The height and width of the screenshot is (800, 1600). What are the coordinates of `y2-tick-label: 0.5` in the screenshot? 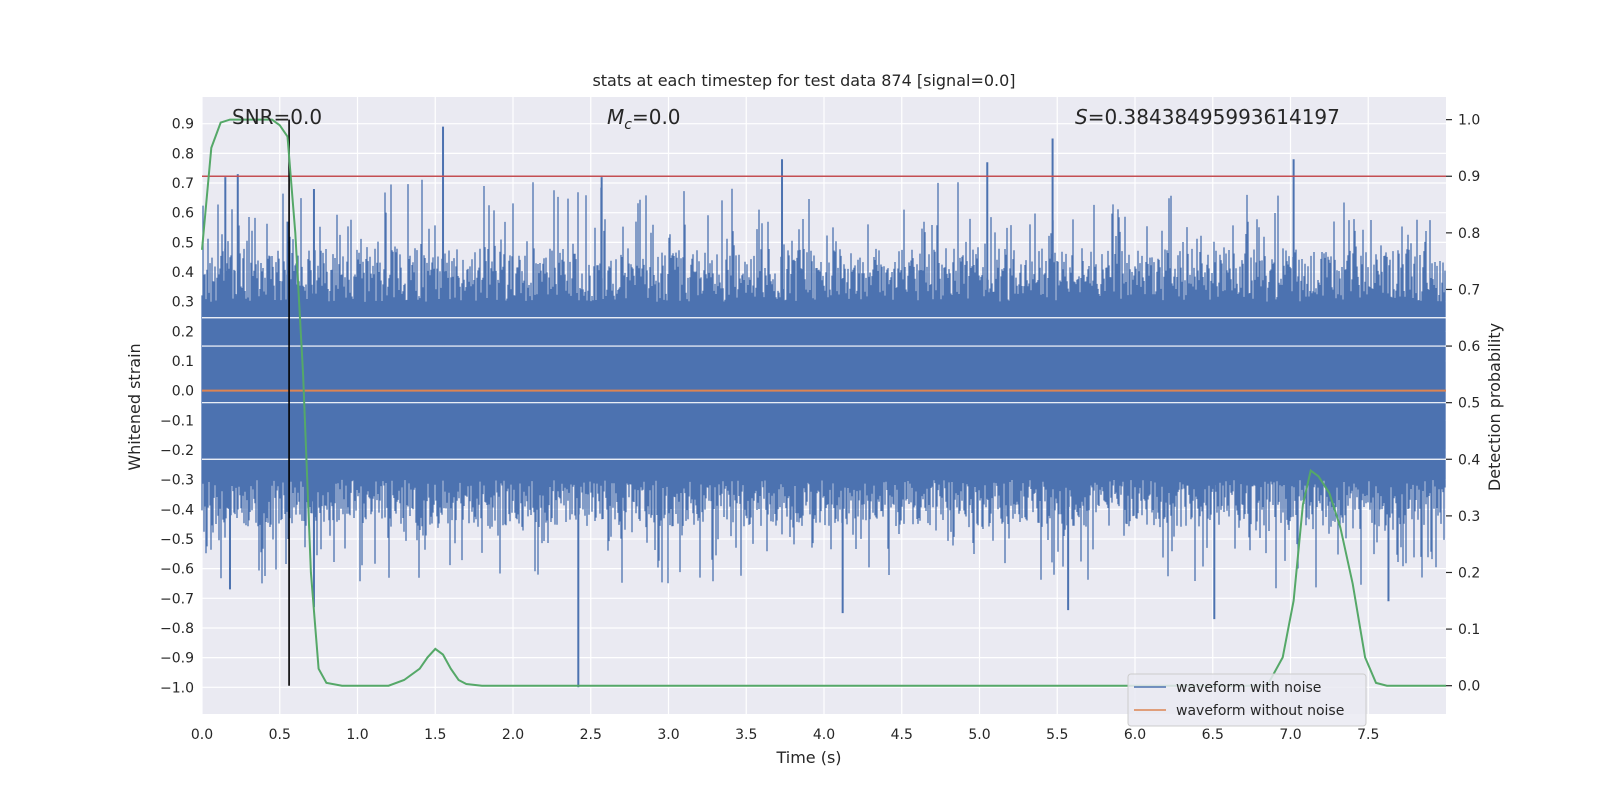 It's located at (1469, 404).